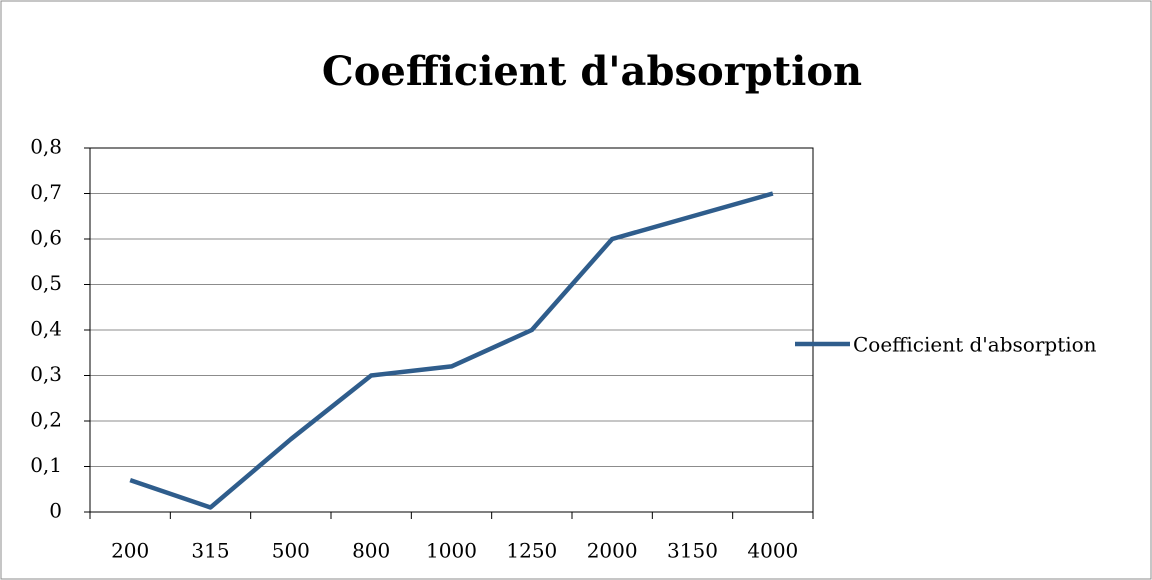 The image size is (1152, 580). What do you see at coordinates (371, 551) in the screenshot?
I see `x-tick-label: 800` at bounding box center [371, 551].